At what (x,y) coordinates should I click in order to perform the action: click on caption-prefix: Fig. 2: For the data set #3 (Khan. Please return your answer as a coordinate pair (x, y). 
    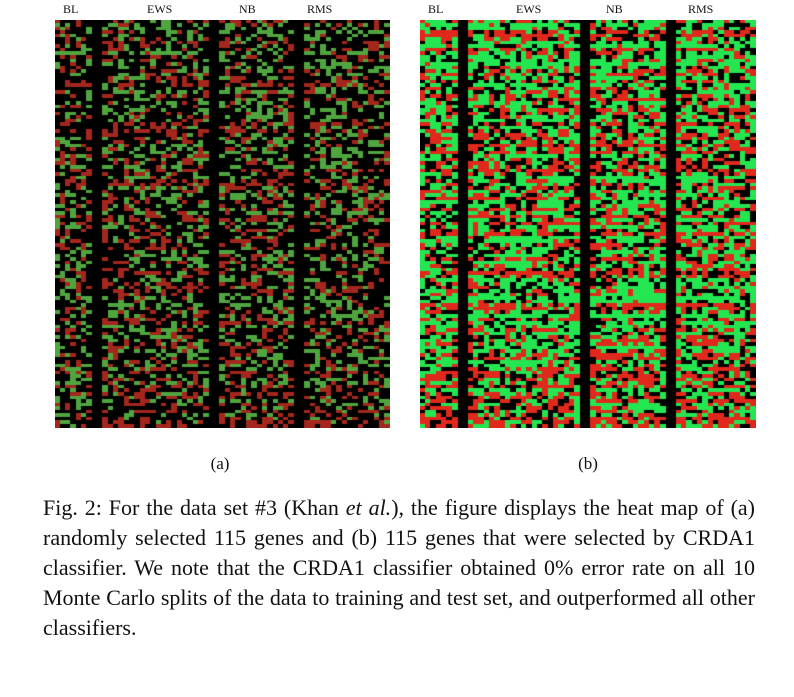
    Looking at the image, I should click on (194, 507).